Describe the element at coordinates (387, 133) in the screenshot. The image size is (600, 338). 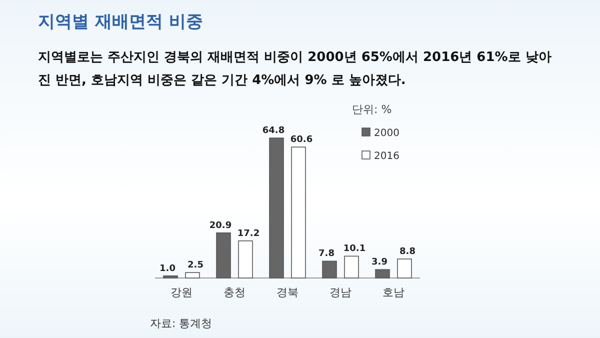
I see `legend-label: 2000` at that location.